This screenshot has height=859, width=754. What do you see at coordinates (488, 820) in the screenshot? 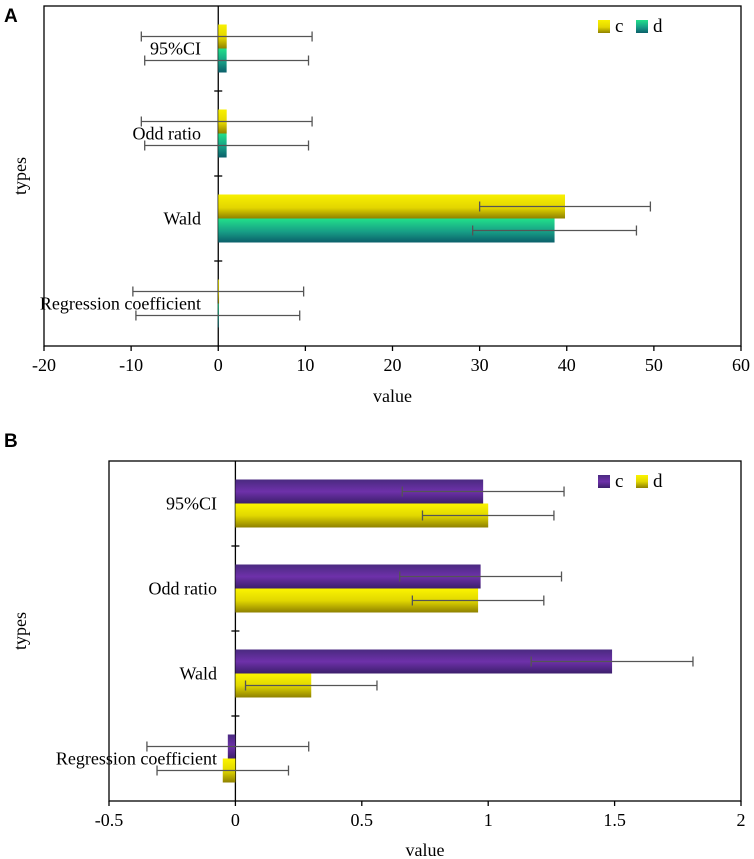
I see `x-tick-label: 1` at bounding box center [488, 820].